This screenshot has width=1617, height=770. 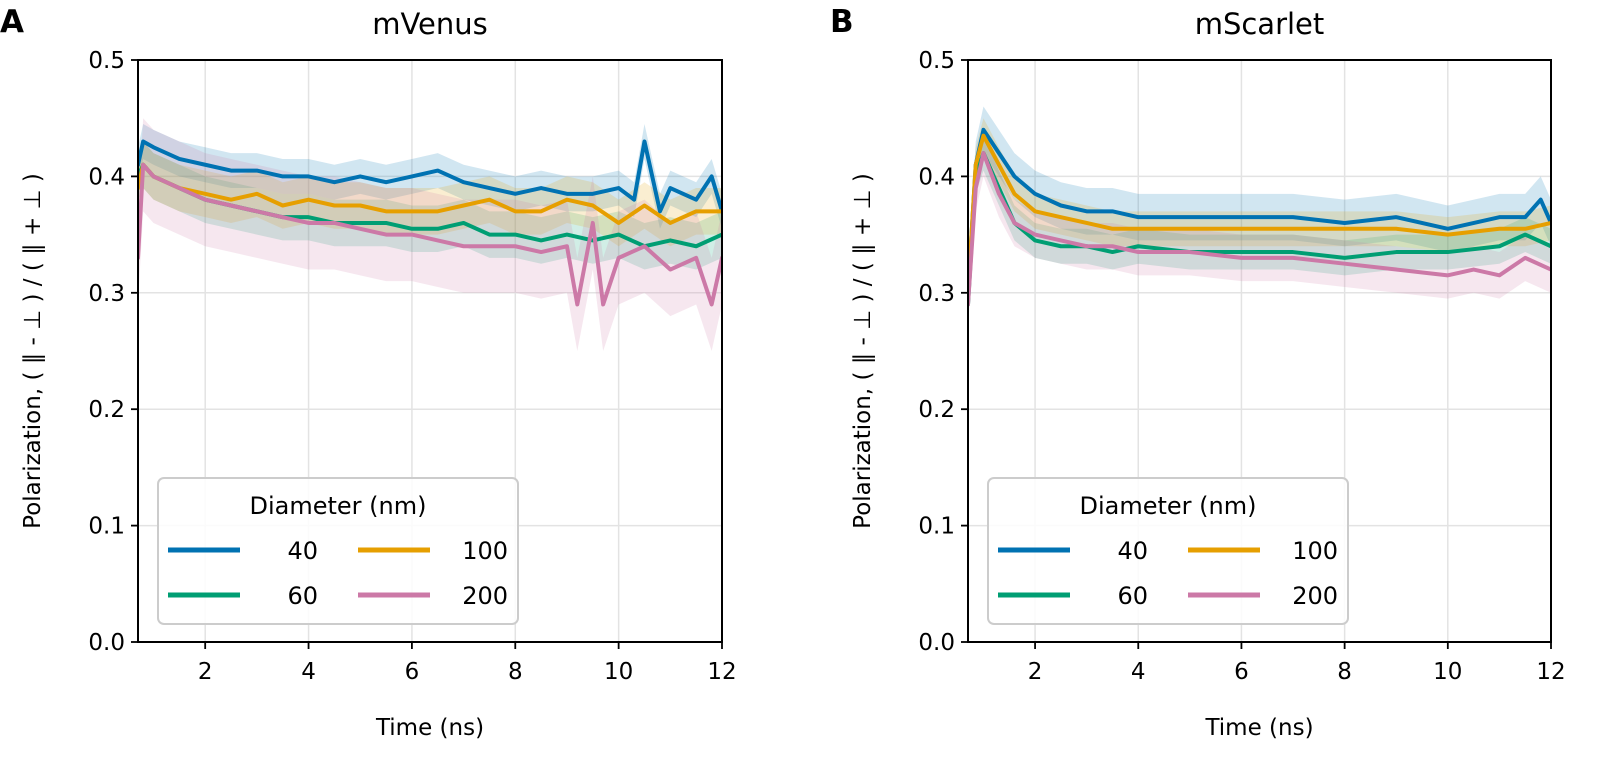 I want to click on panel-letter: B, so click(x=842, y=22).